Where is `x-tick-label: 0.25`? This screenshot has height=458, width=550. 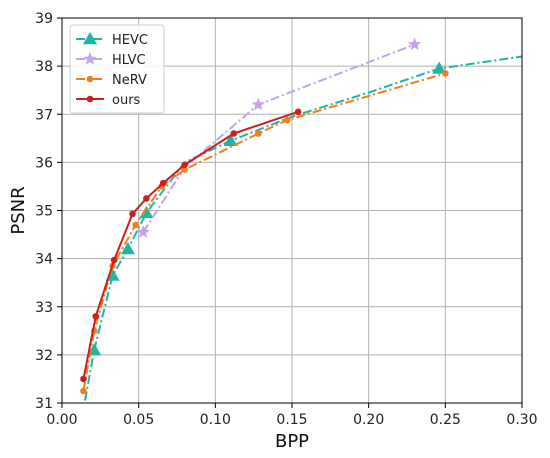 x-tick-label: 0.25 is located at coordinates (445, 420).